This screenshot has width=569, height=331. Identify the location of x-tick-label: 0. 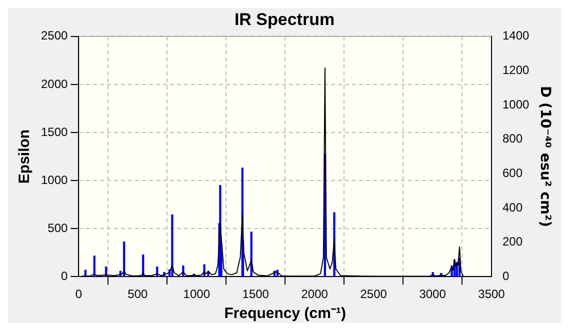
(78, 294).